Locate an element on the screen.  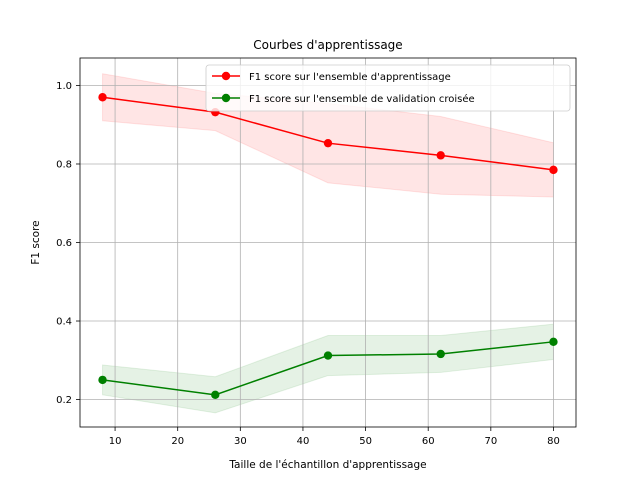
x-tick-label: 10 is located at coordinates (115, 441).